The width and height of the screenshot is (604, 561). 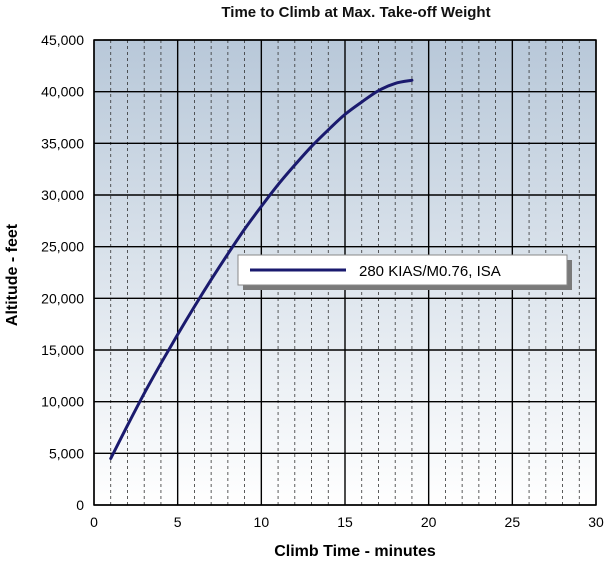 I want to click on legend-label: 280 KIAS/M0.76, ISA, so click(x=430, y=271).